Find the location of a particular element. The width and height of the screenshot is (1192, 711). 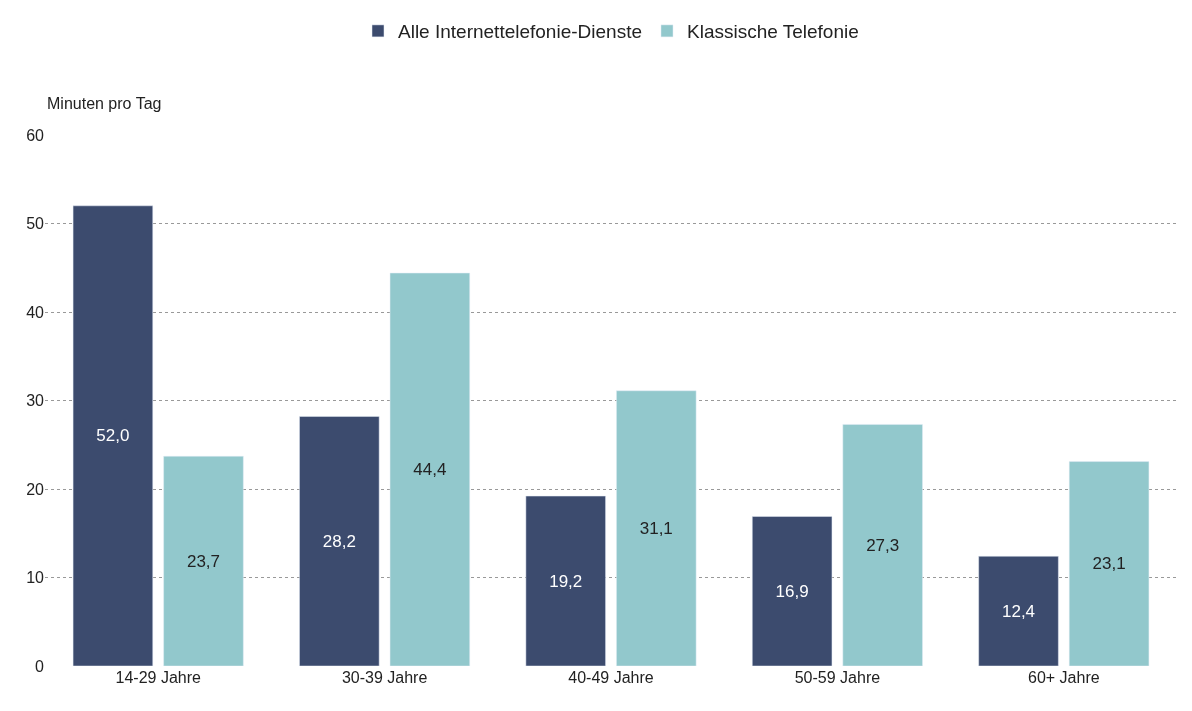

data-label: 44,4 is located at coordinates (430, 470).